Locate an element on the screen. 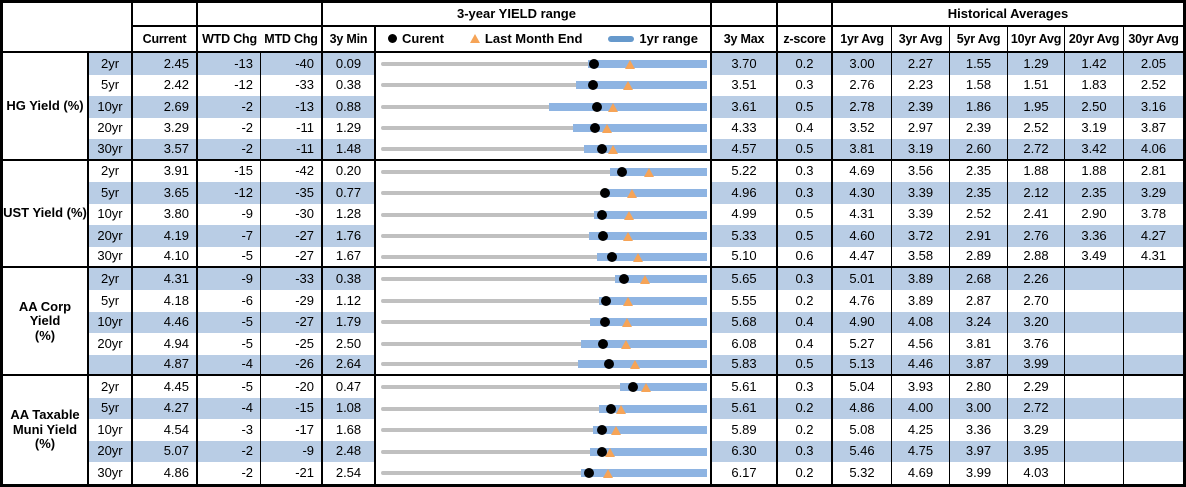 This screenshot has height=487, width=1186. z-score-value: 0.3 is located at coordinates (805, 387).